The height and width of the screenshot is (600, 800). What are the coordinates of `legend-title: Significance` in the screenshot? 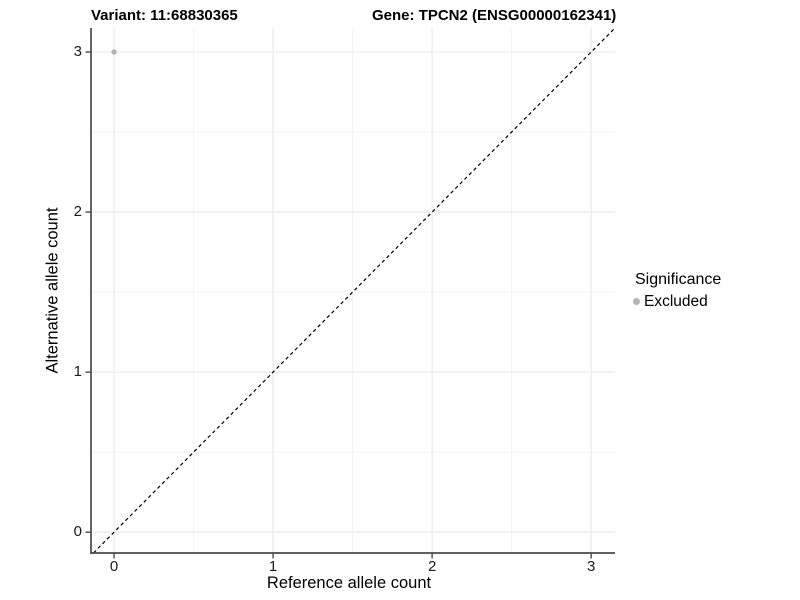 It's located at (678, 279).